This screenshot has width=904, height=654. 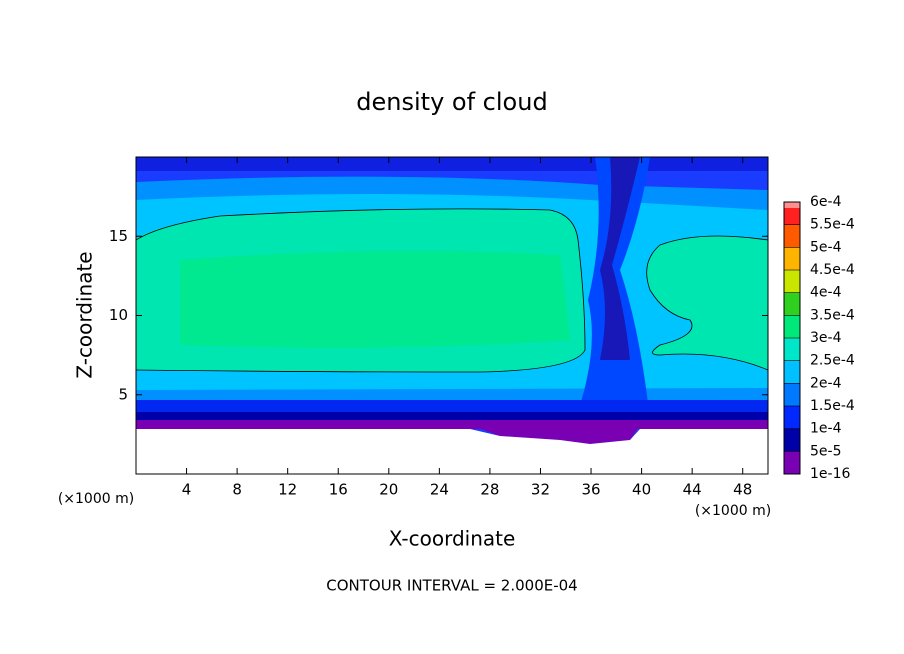 What do you see at coordinates (733, 511) in the screenshot?
I see `x-unit-label: (×1000 m)` at bounding box center [733, 511].